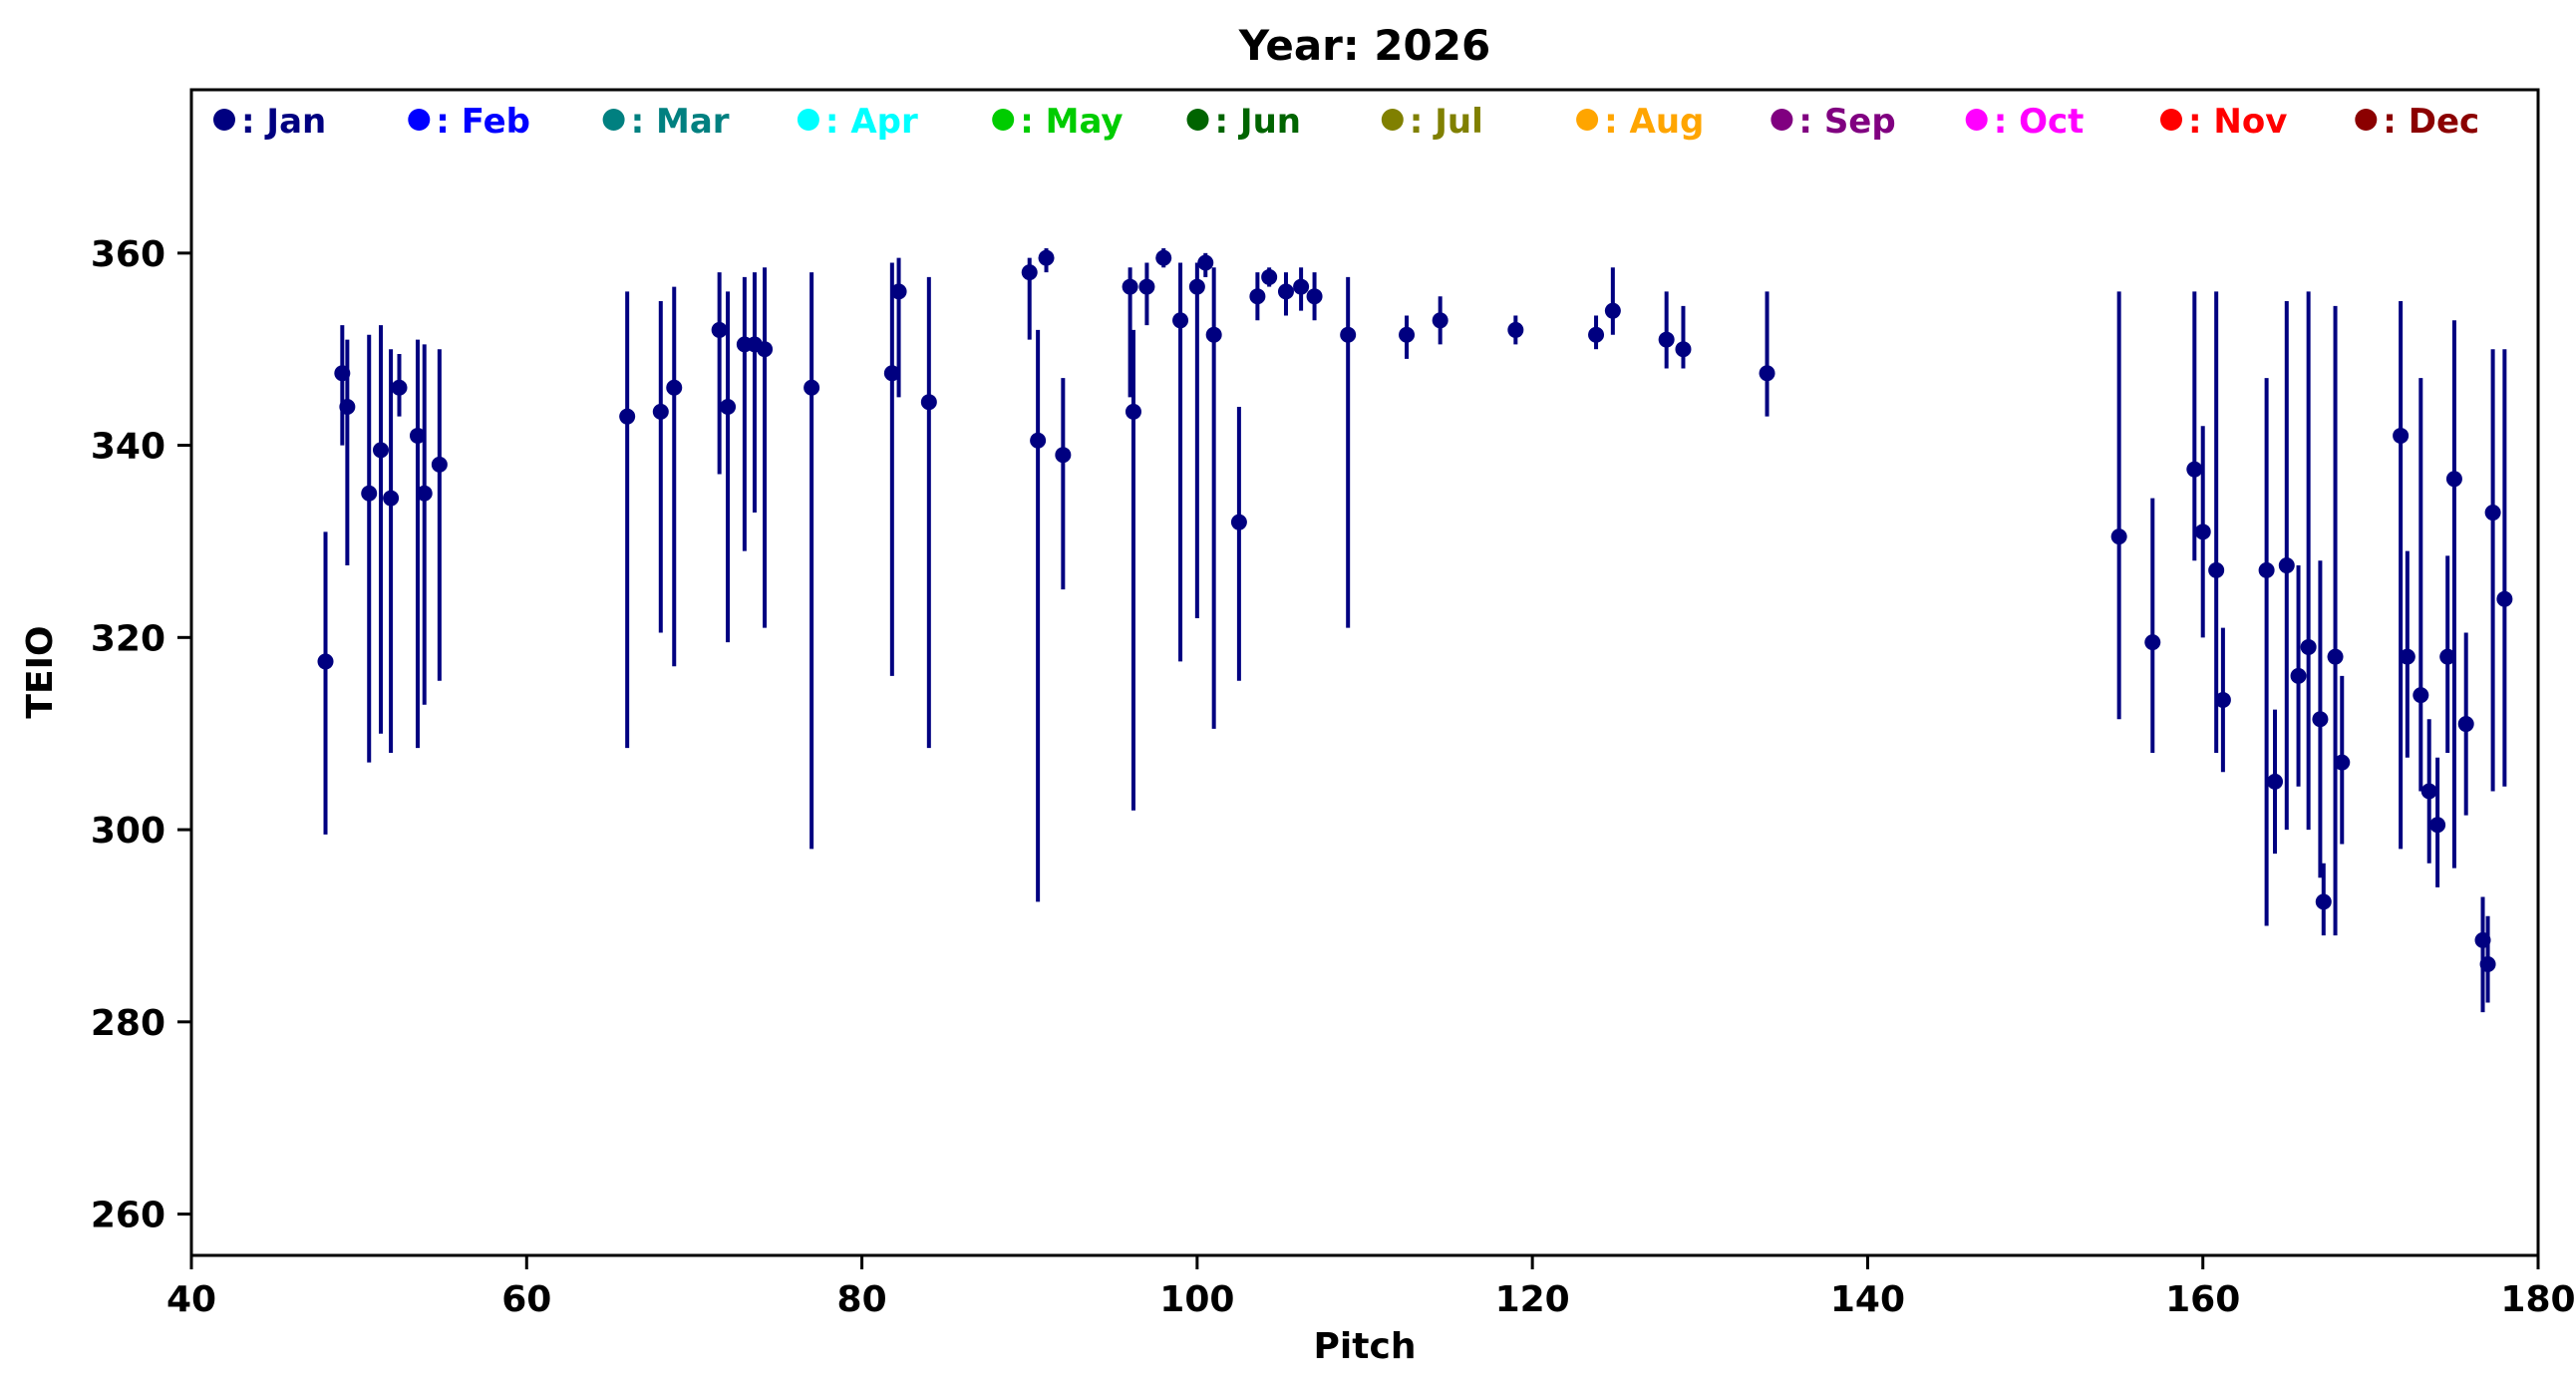  What do you see at coordinates (526, 1299) in the screenshot?
I see `x-tick-label: 60` at bounding box center [526, 1299].